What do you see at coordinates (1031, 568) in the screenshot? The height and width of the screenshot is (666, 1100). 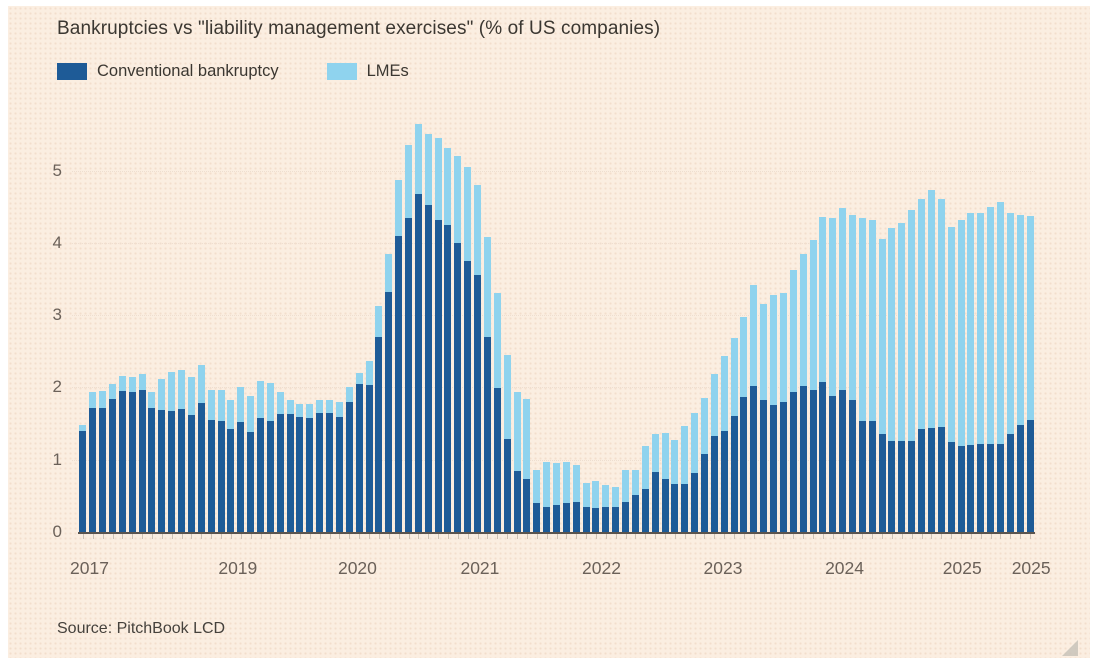 I see `x-tick-label-2025-8: 2025` at bounding box center [1031, 568].